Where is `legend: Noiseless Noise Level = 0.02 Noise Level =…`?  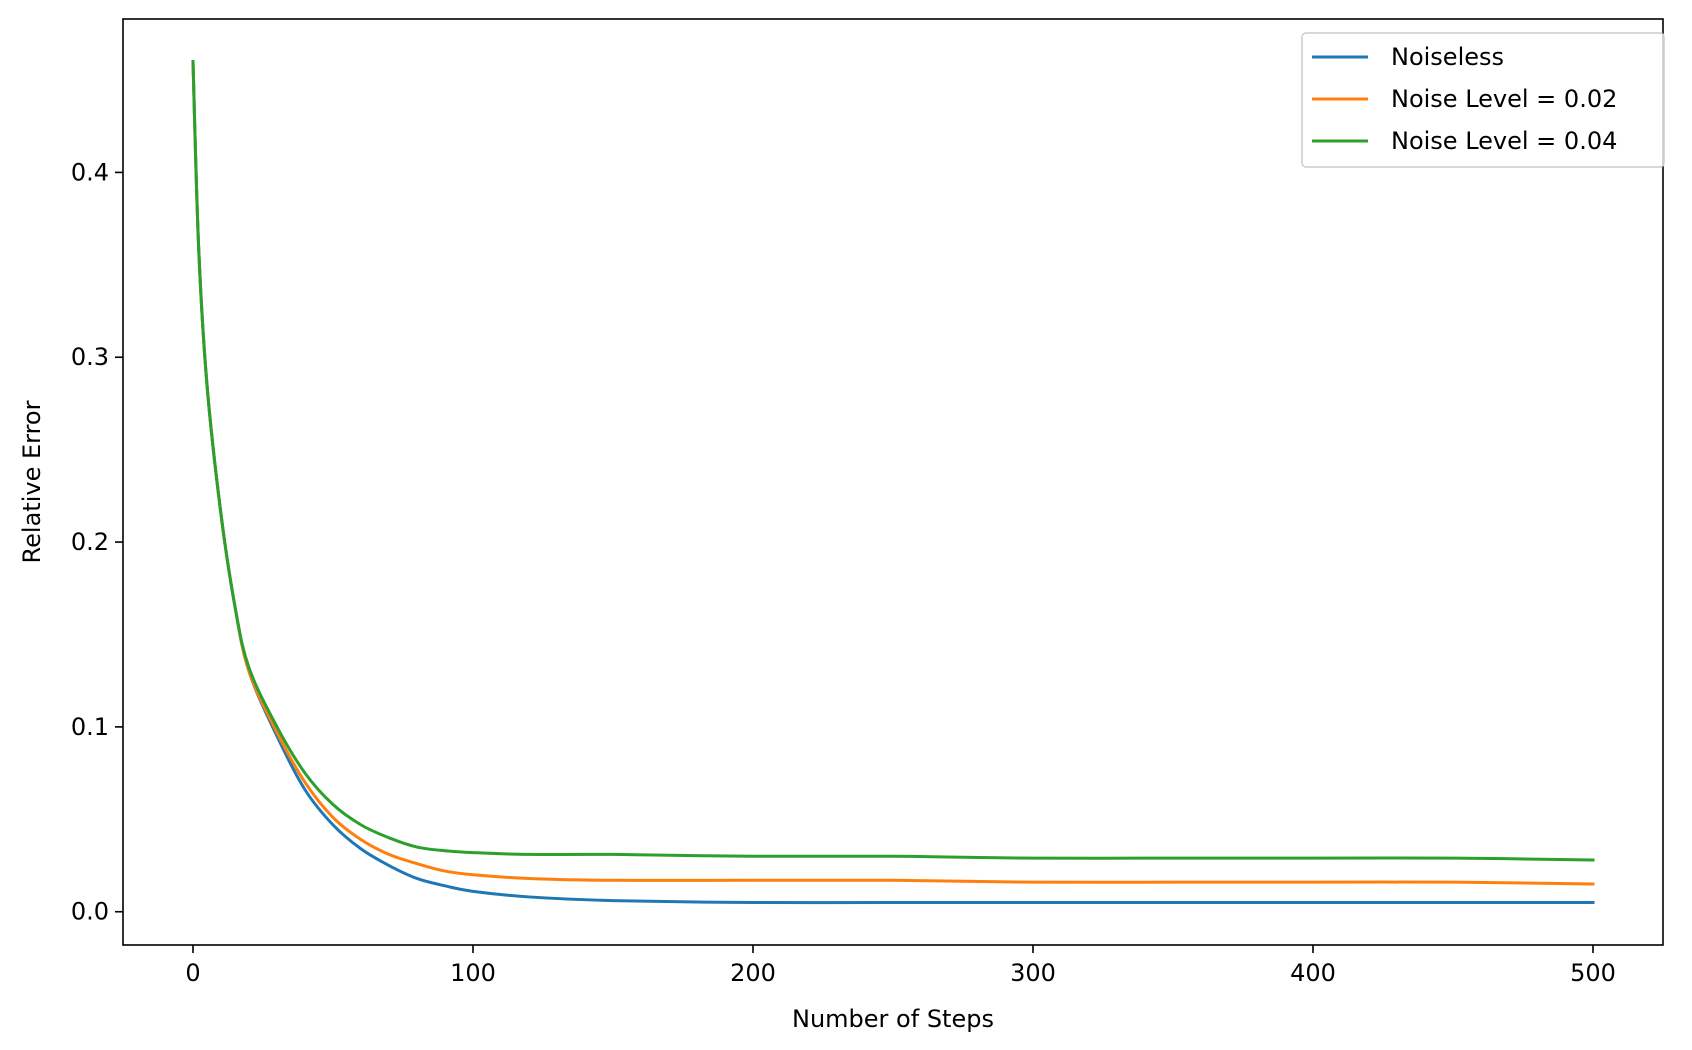
legend: Noiseless Noise Level = 0.02 Noise Level =… is located at coordinates (1483, 100).